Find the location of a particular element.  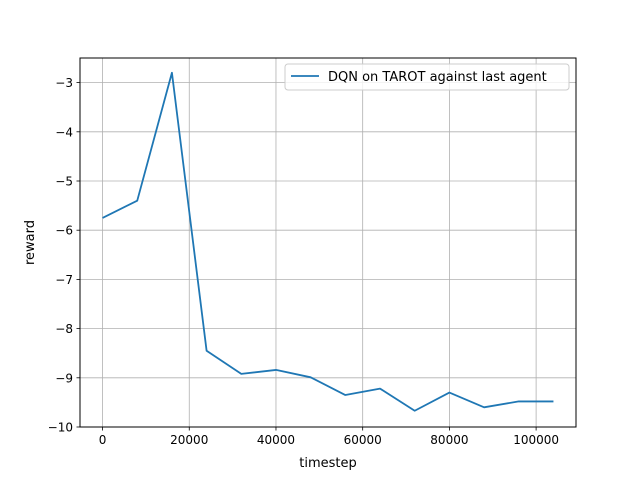

x-tick-label: 40000 is located at coordinates (276, 440).